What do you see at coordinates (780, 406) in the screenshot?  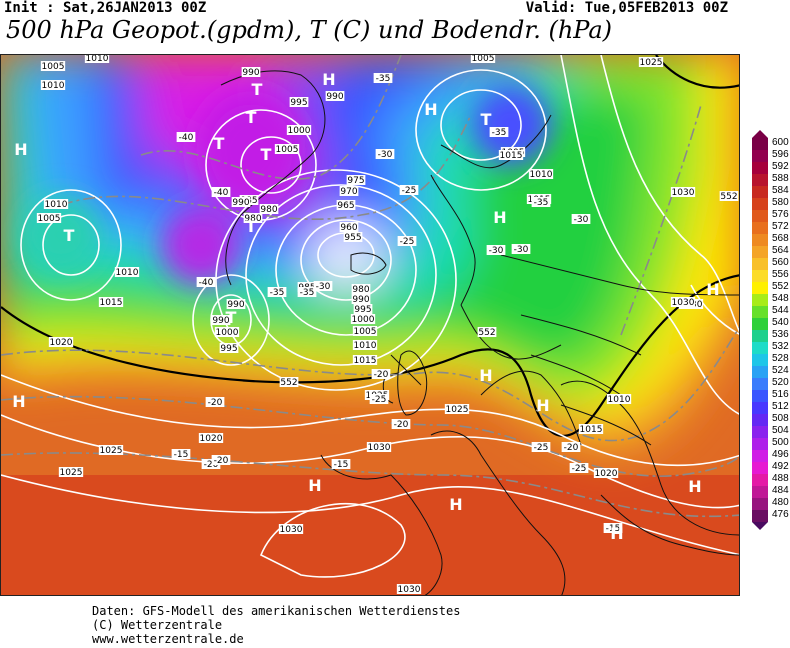 I see `scale-label: 512` at bounding box center [780, 406].